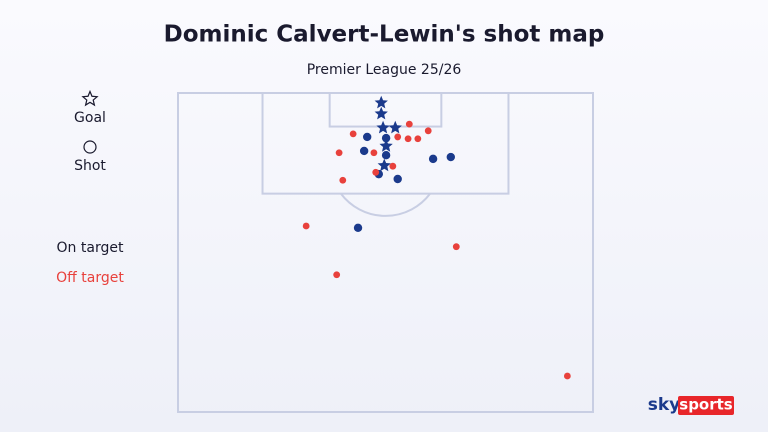 The height and width of the screenshot is (432, 768). I want to click on logo-sports: sports, so click(706, 405).